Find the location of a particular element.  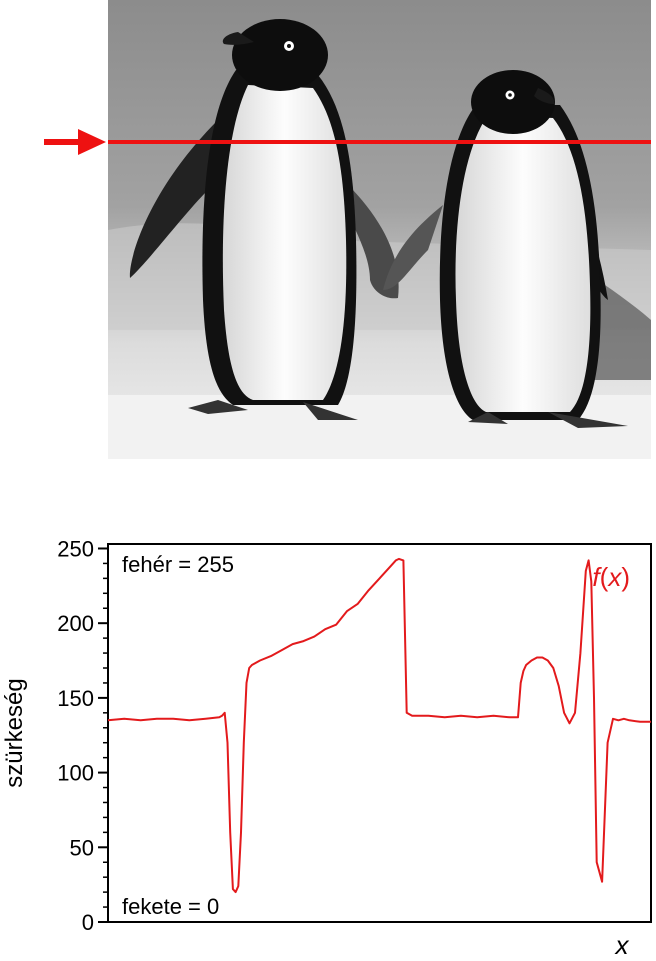

y-tick-label: 50 is located at coordinates (82, 847).